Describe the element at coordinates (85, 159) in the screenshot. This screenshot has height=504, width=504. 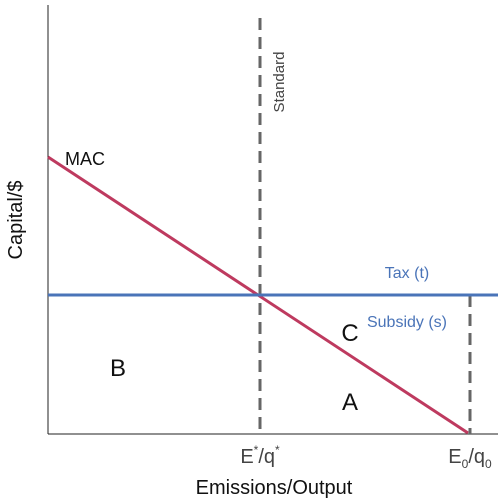
I see `mac-label: MAC` at that location.